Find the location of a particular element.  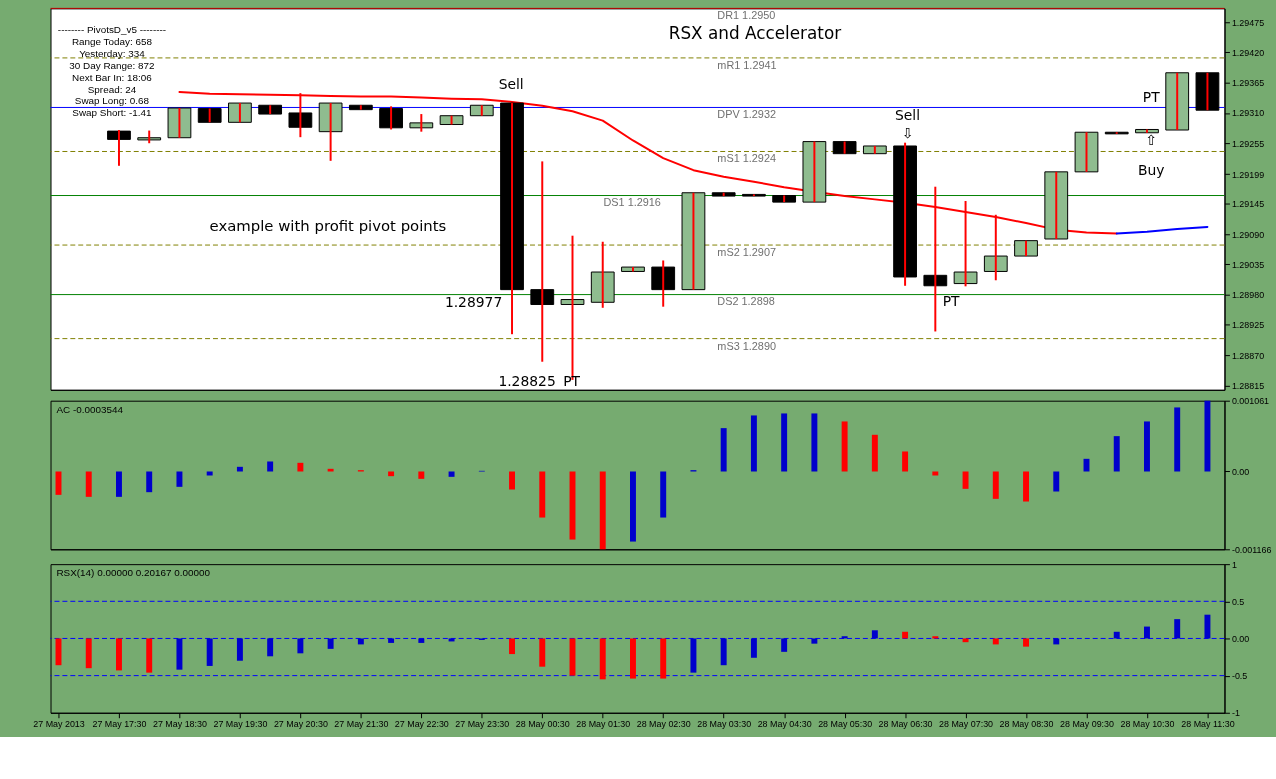

x-tick-label: 27 May 23:30 is located at coordinates (482, 724).